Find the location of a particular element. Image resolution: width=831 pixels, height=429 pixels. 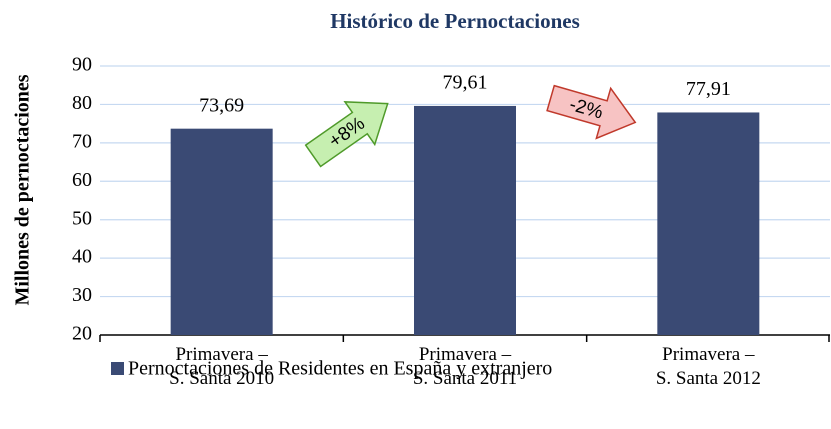

y-axis-label: Millones de pernoctaciones is located at coordinates (23, 189).